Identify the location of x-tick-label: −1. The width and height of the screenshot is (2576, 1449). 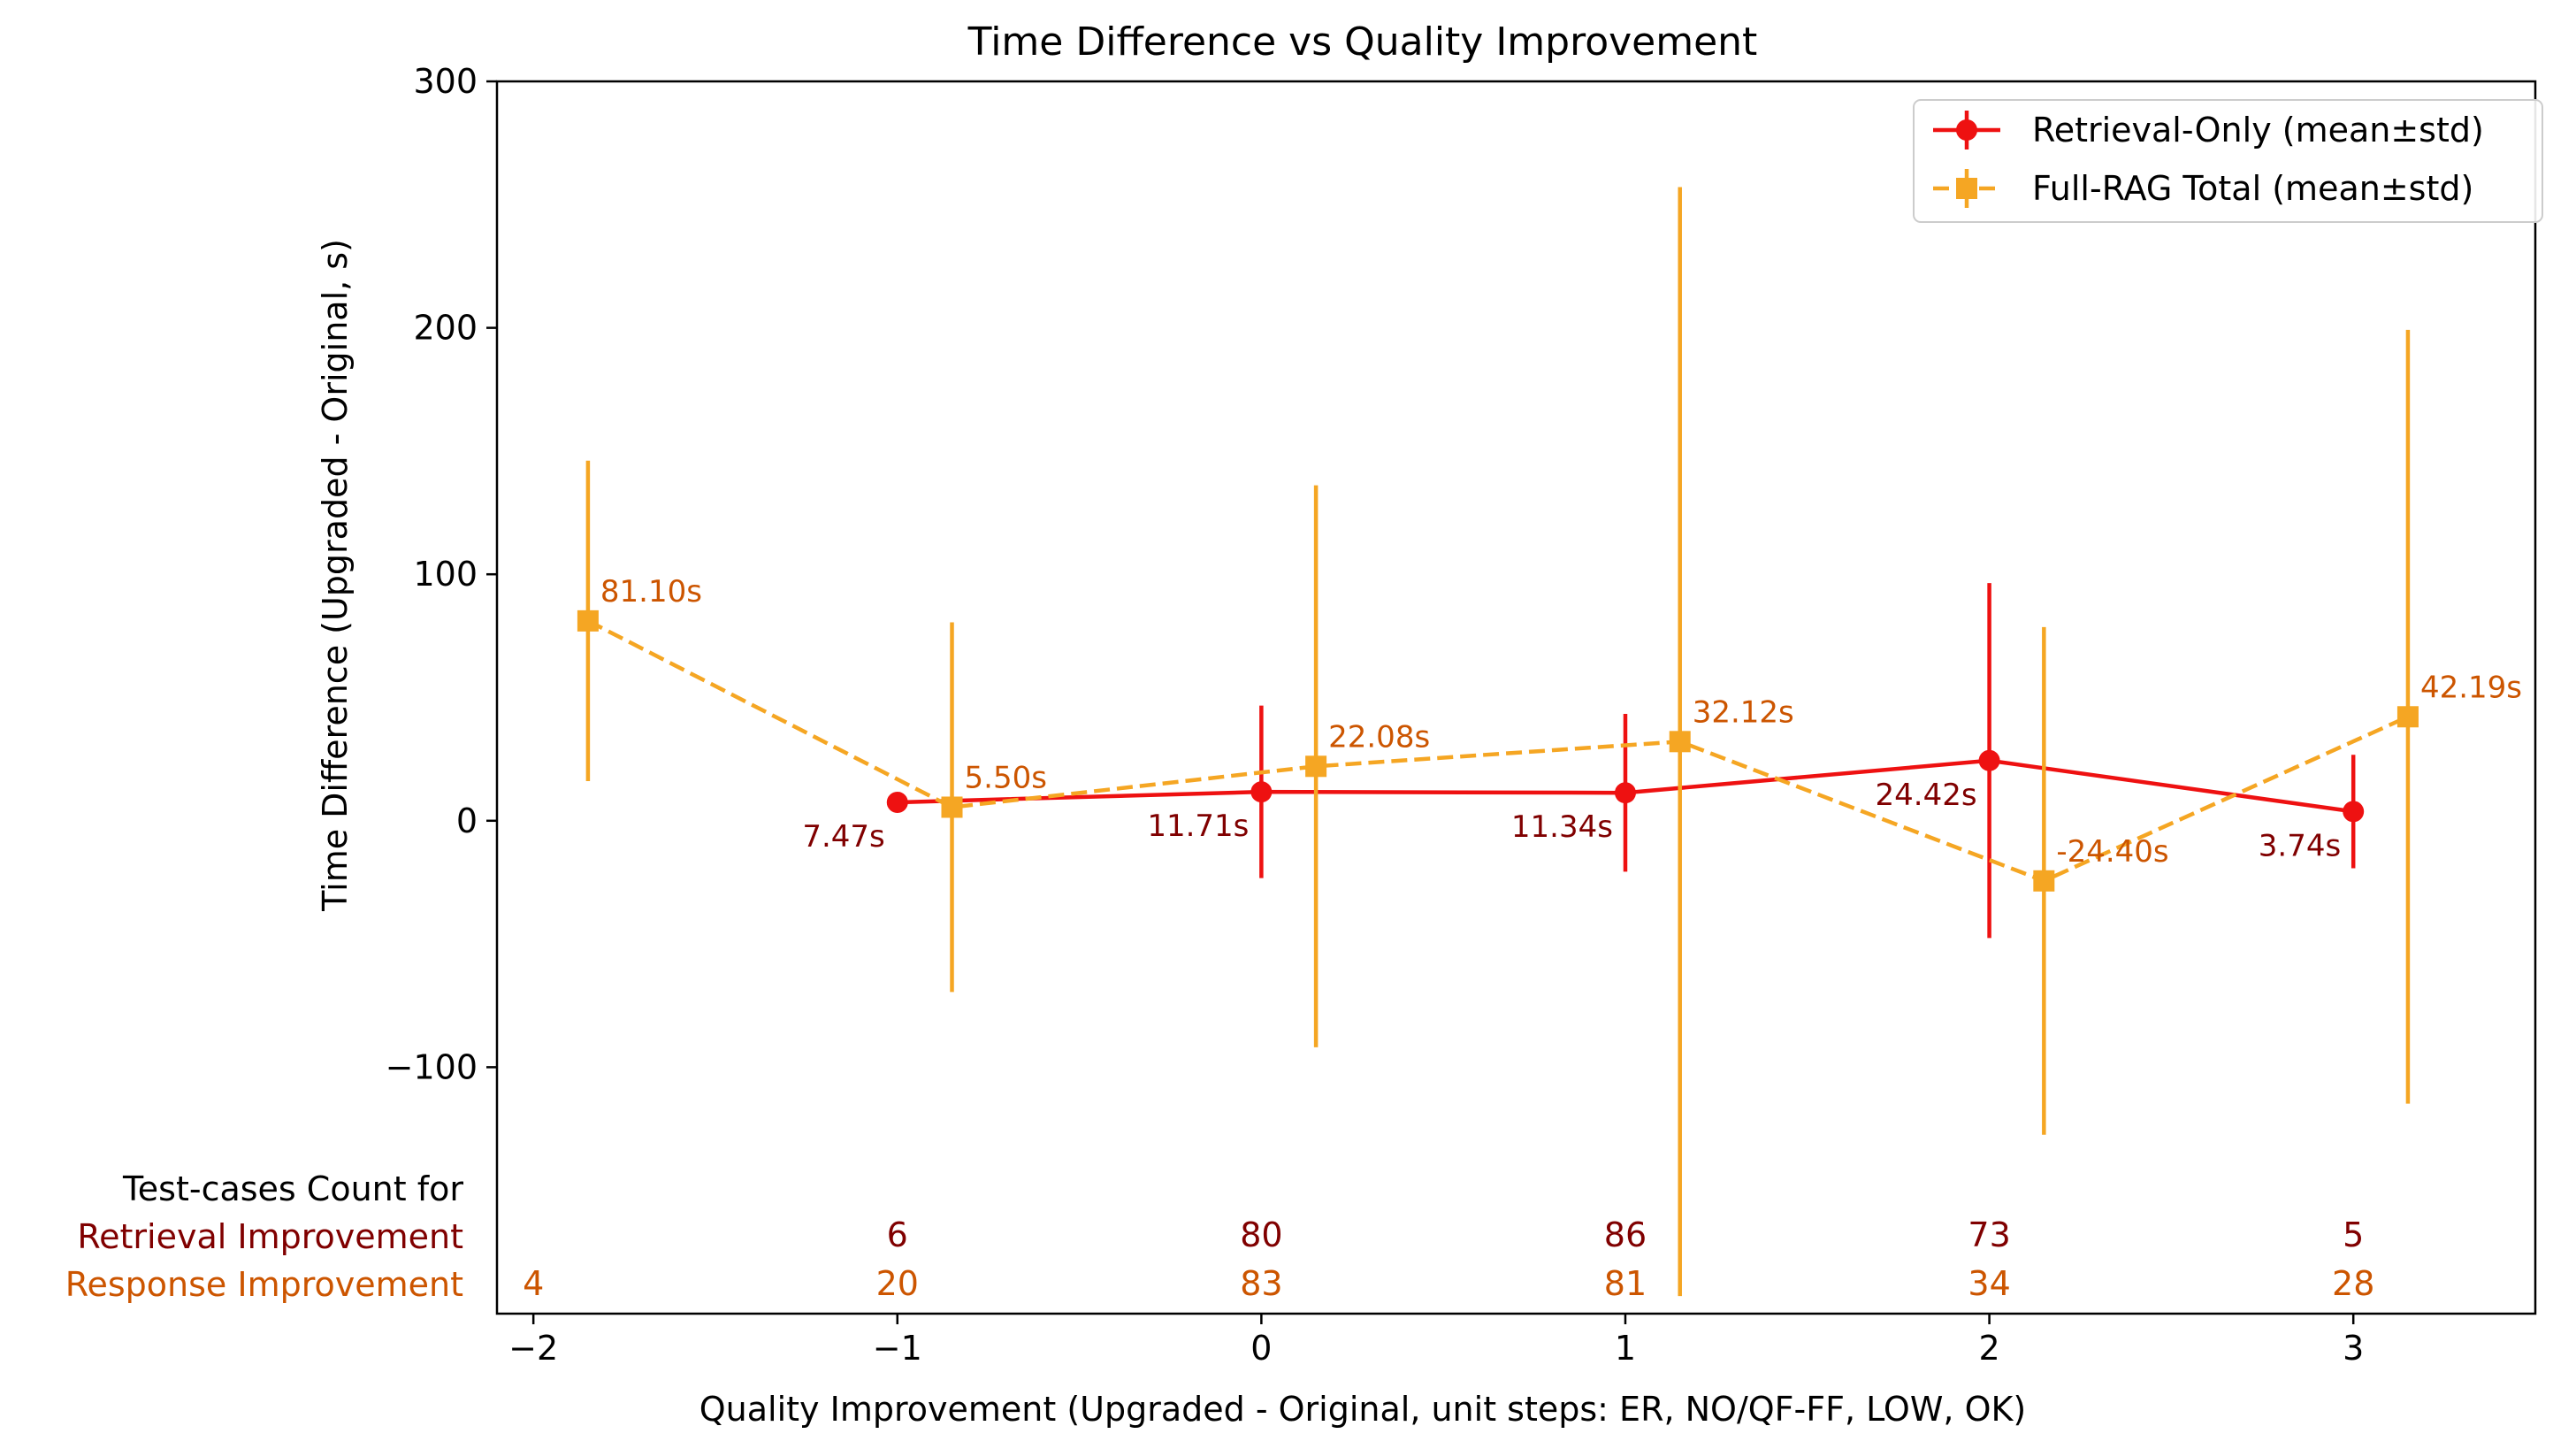
(898, 1348).